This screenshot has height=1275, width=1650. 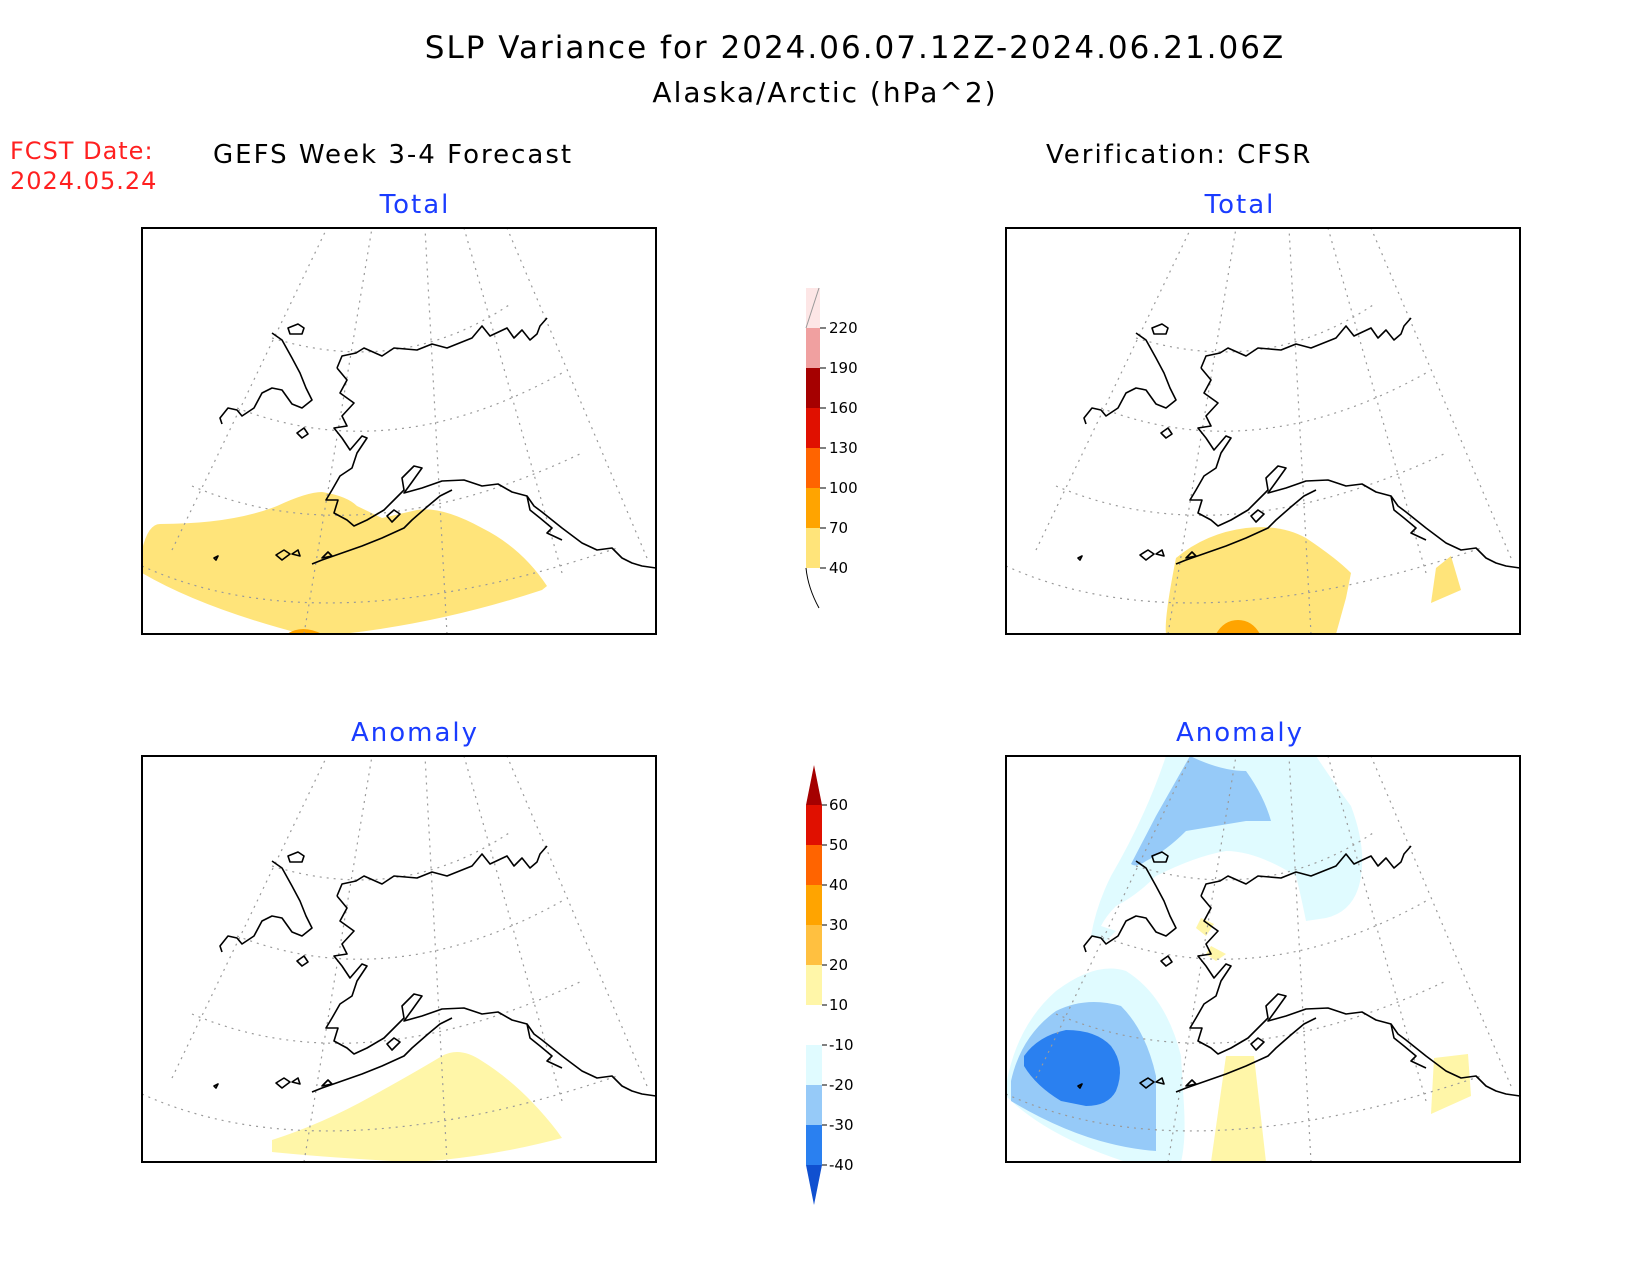 I want to click on colorbar-anomaly-tick-label: 60, so click(x=838, y=805).